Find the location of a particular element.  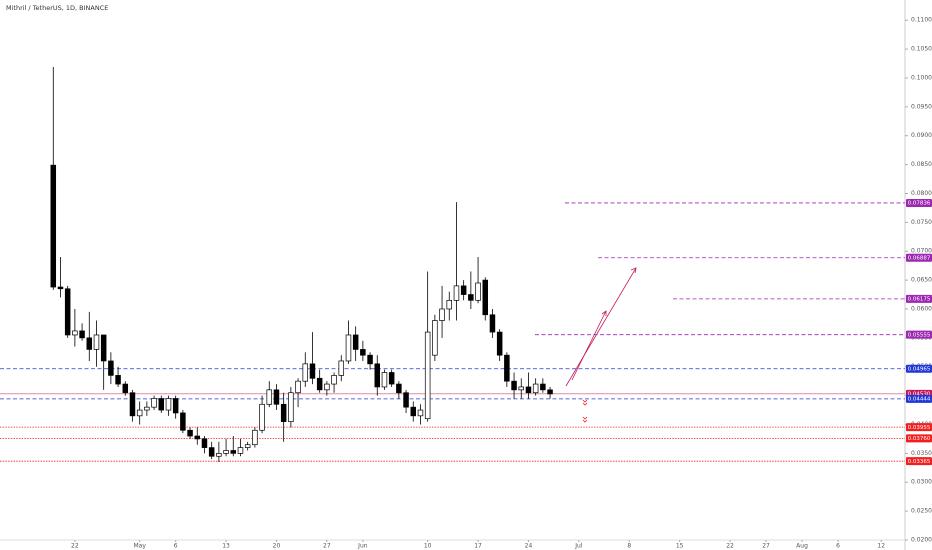

x-tick-label: Jun is located at coordinates (362, 546).